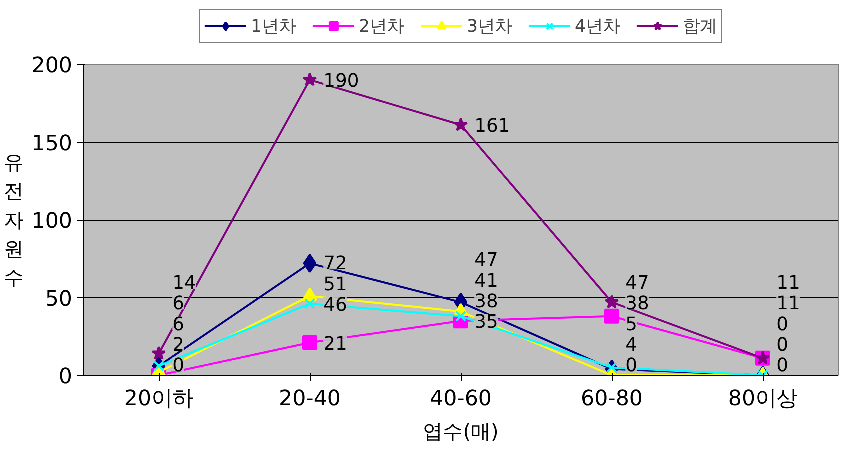  What do you see at coordinates (58, 299) in the screenshot?
I see `y-tick-label: 50` at bounding box center [58, 299].